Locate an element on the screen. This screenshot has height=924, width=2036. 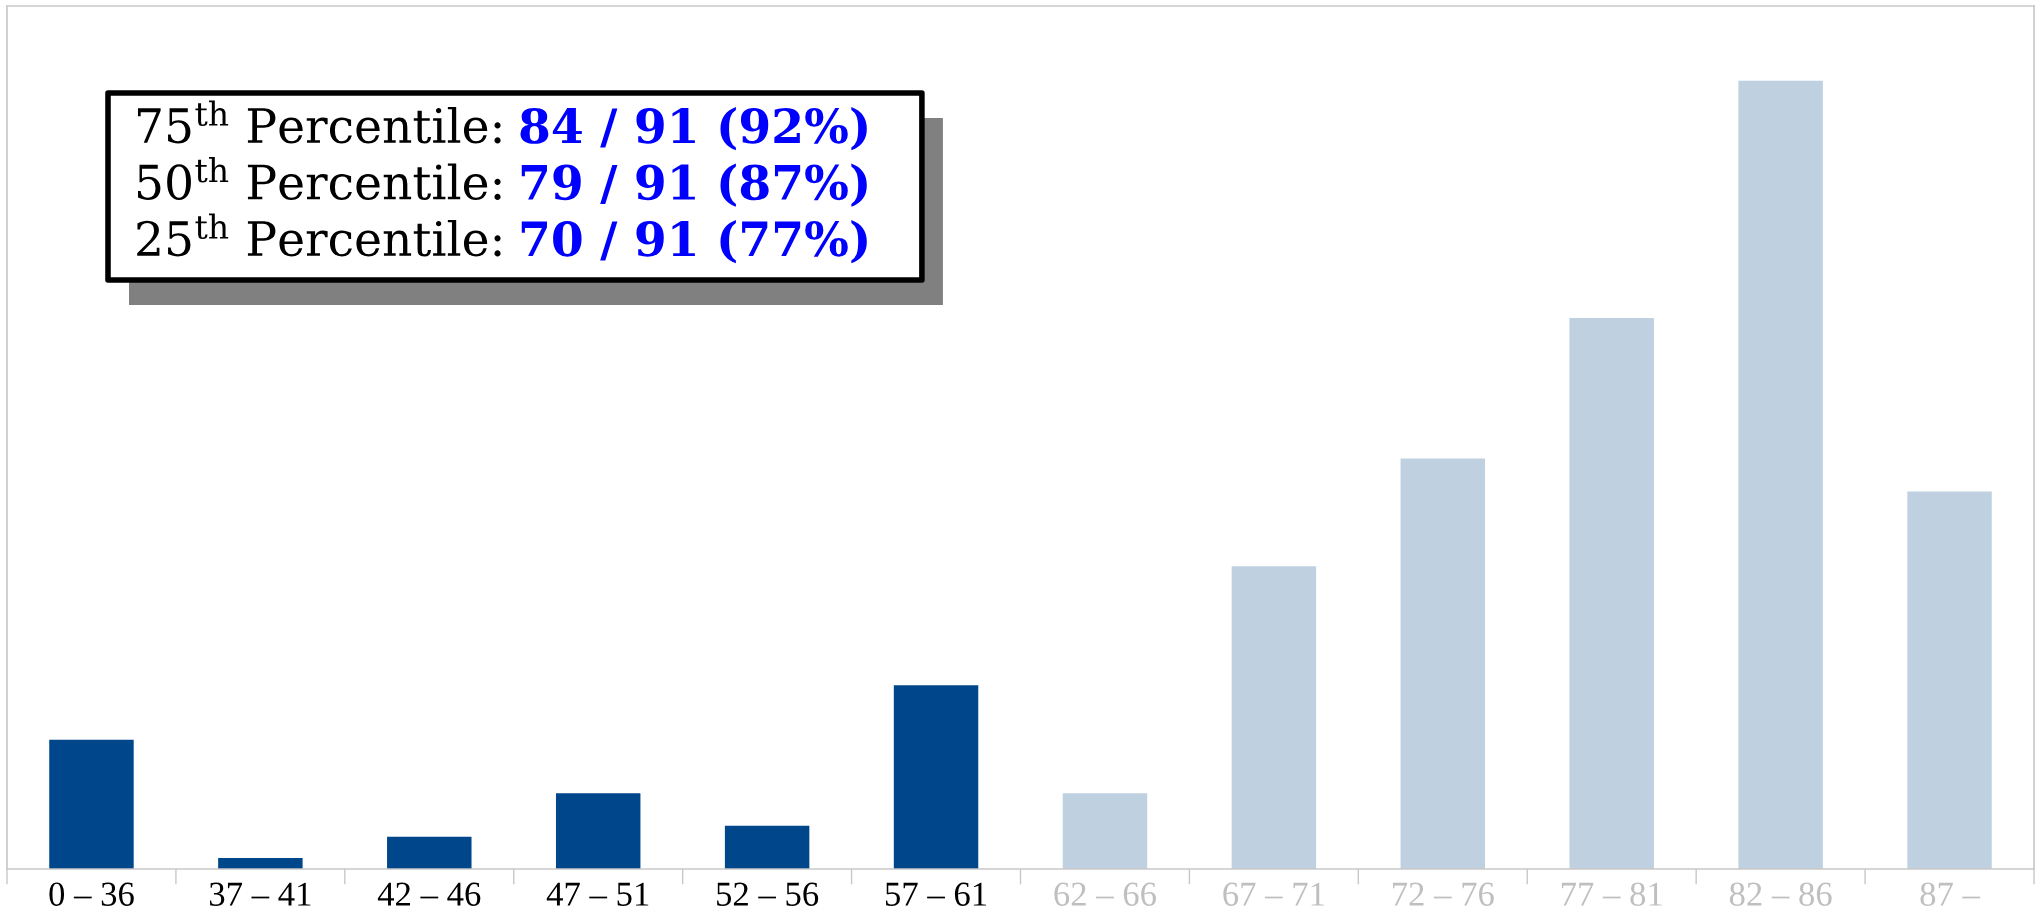
x-tick-label: 42 – 46 is located at coordinates (429, 894).